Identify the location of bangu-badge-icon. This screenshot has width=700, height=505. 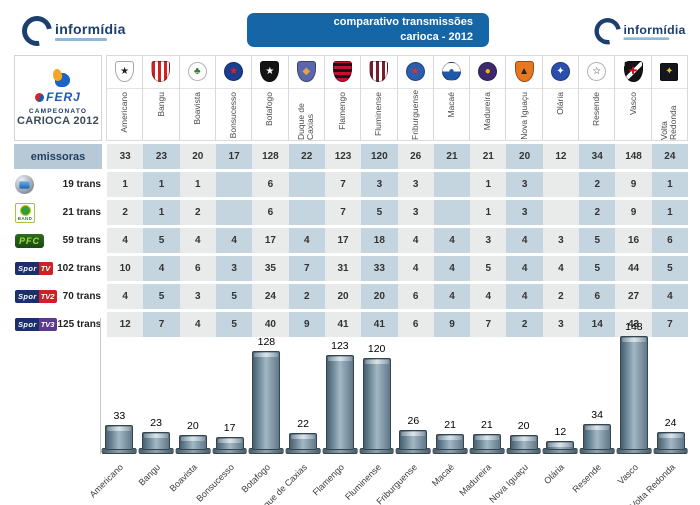
(161, 72).